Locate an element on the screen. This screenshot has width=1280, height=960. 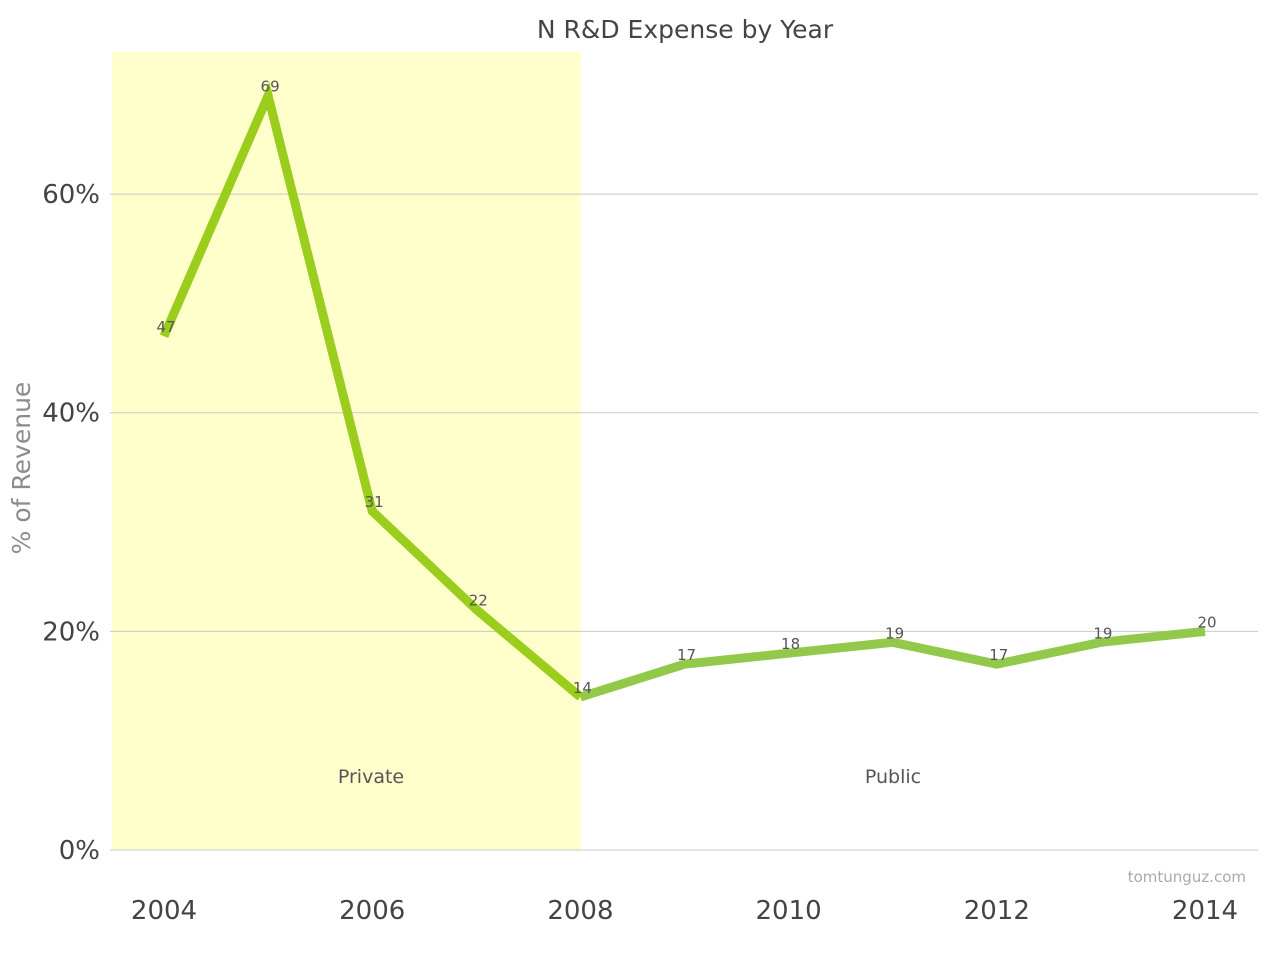
chart-title: N R&D Expense by Year is located at coordinates (685, 29).